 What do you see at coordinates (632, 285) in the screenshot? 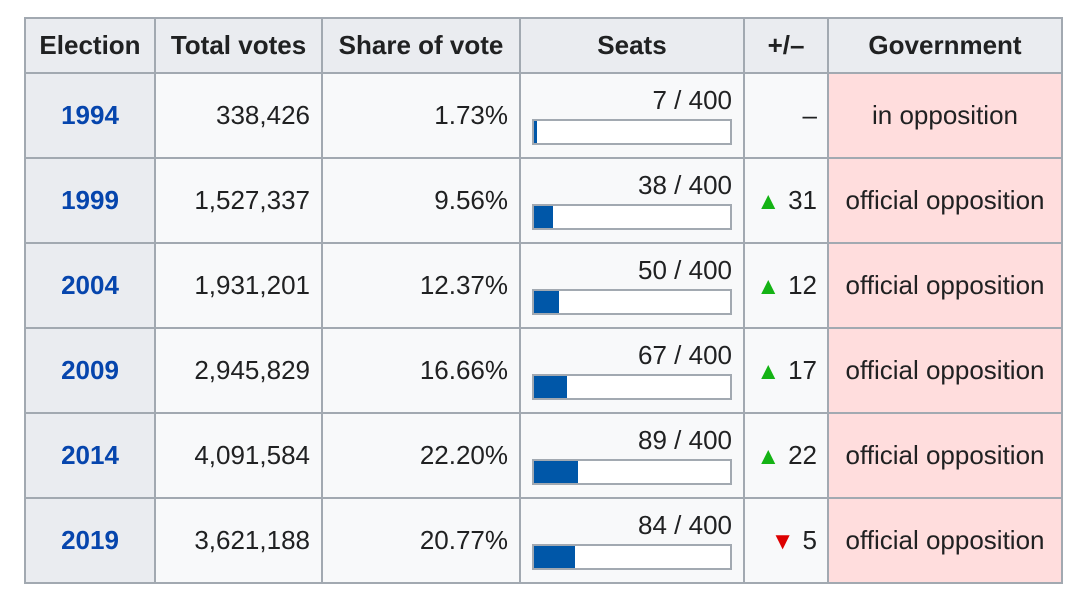
I see `seats-cell: 50 / 400` at bounding box center [632, 285].